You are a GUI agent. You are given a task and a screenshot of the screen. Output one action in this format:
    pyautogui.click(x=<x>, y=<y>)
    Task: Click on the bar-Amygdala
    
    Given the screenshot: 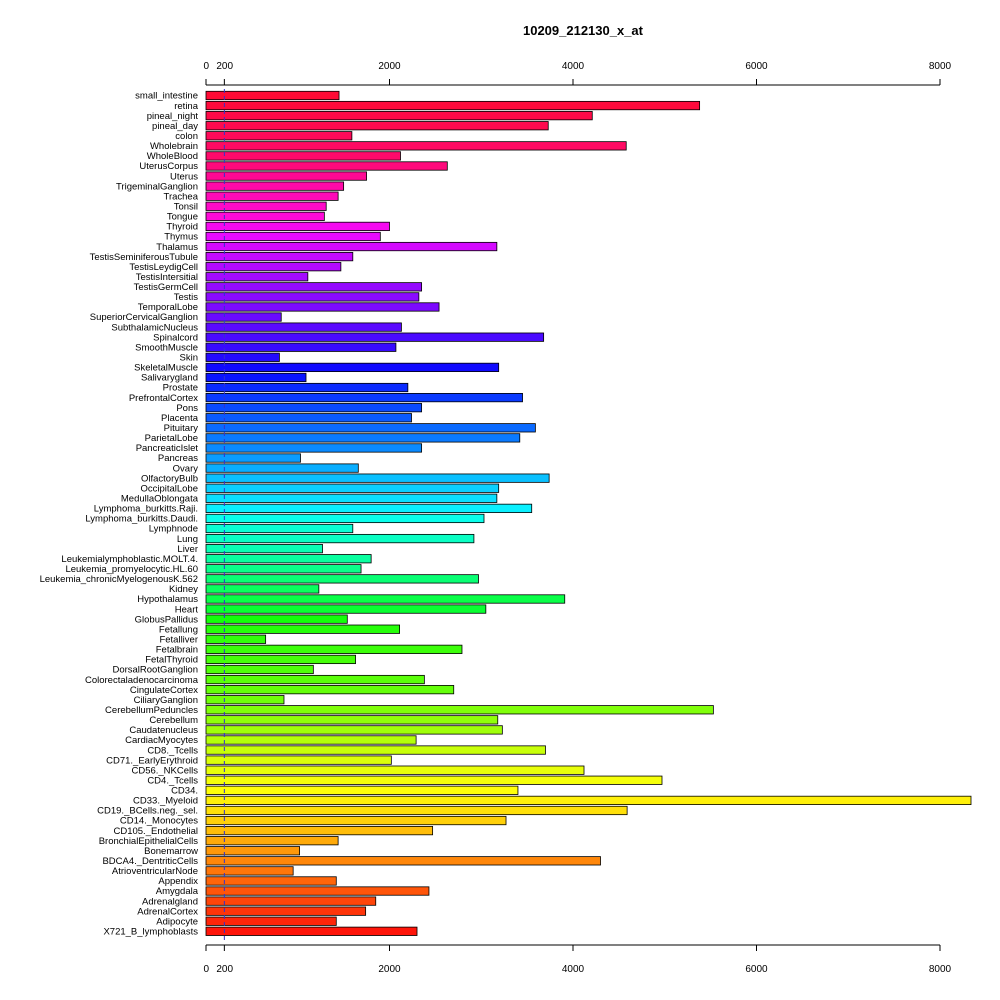 What is the action you would take?
    pyautogui.click(x=317, y=891)
    